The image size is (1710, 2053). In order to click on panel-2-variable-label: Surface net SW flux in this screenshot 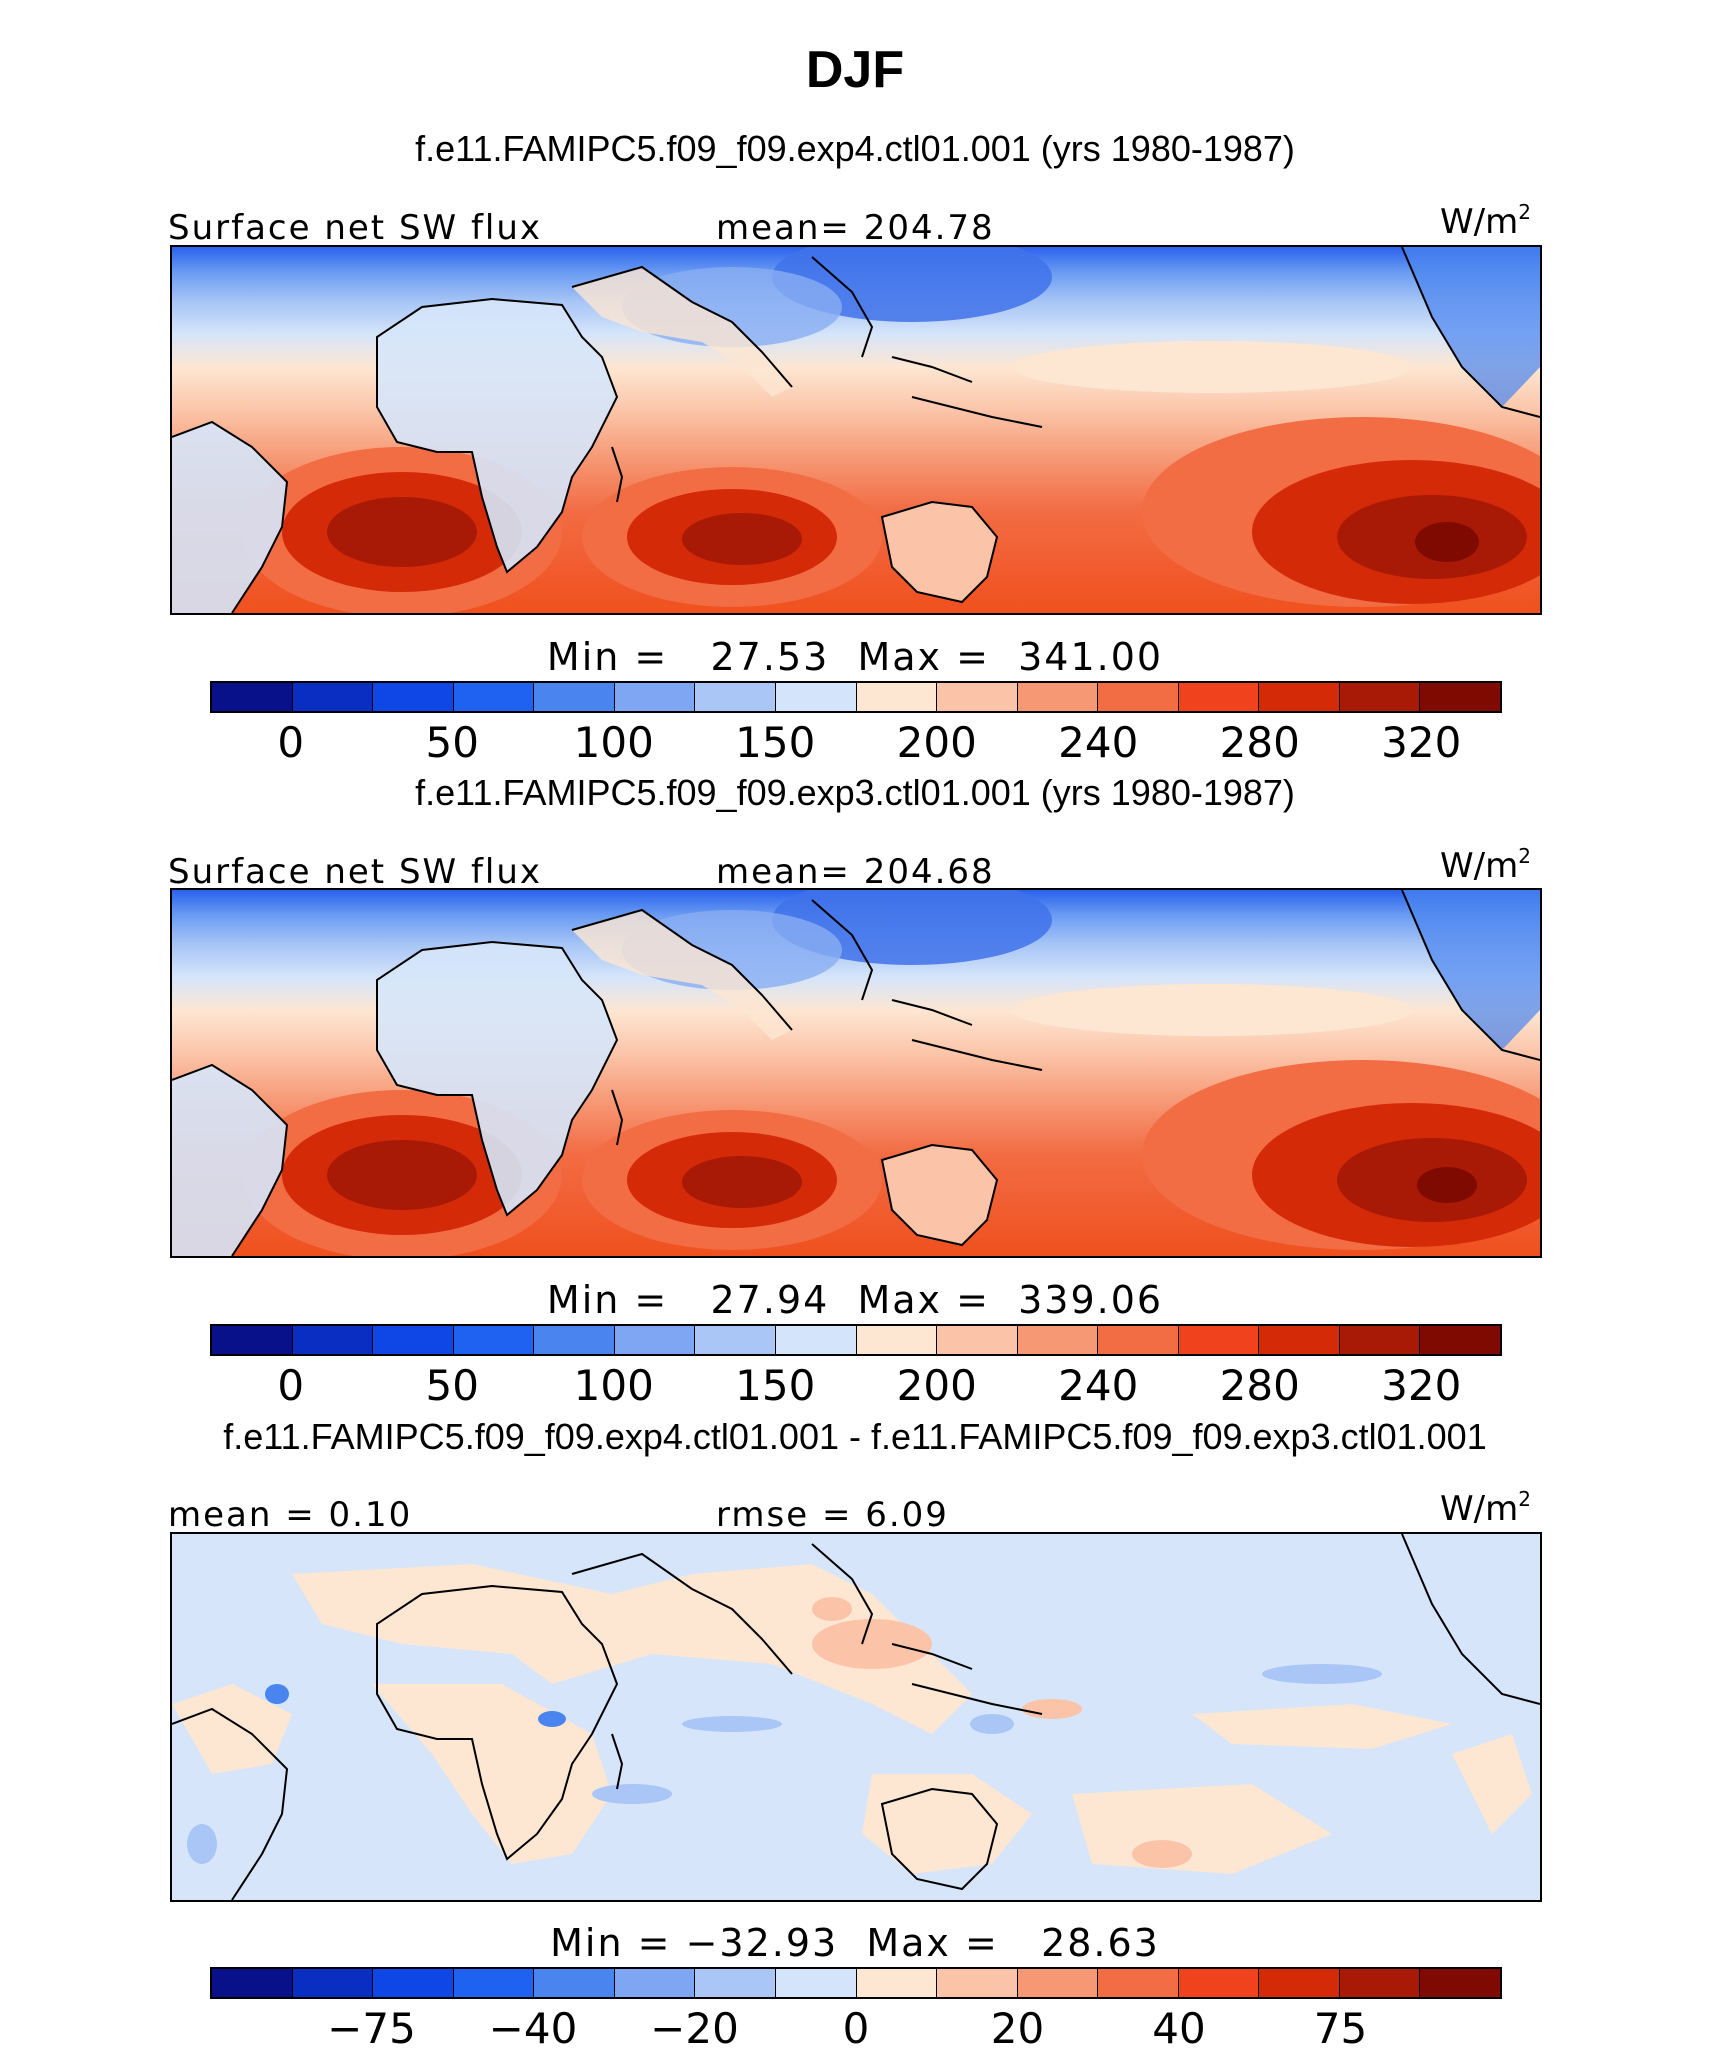, I will do `click(355, 872)`.